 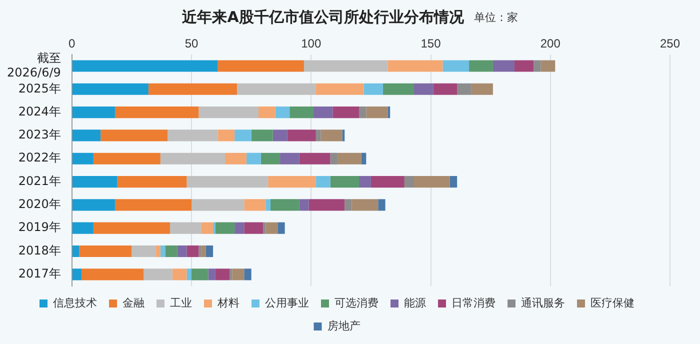 I want to click on y-tick-label: 2020年, so click(x=39, y=204).